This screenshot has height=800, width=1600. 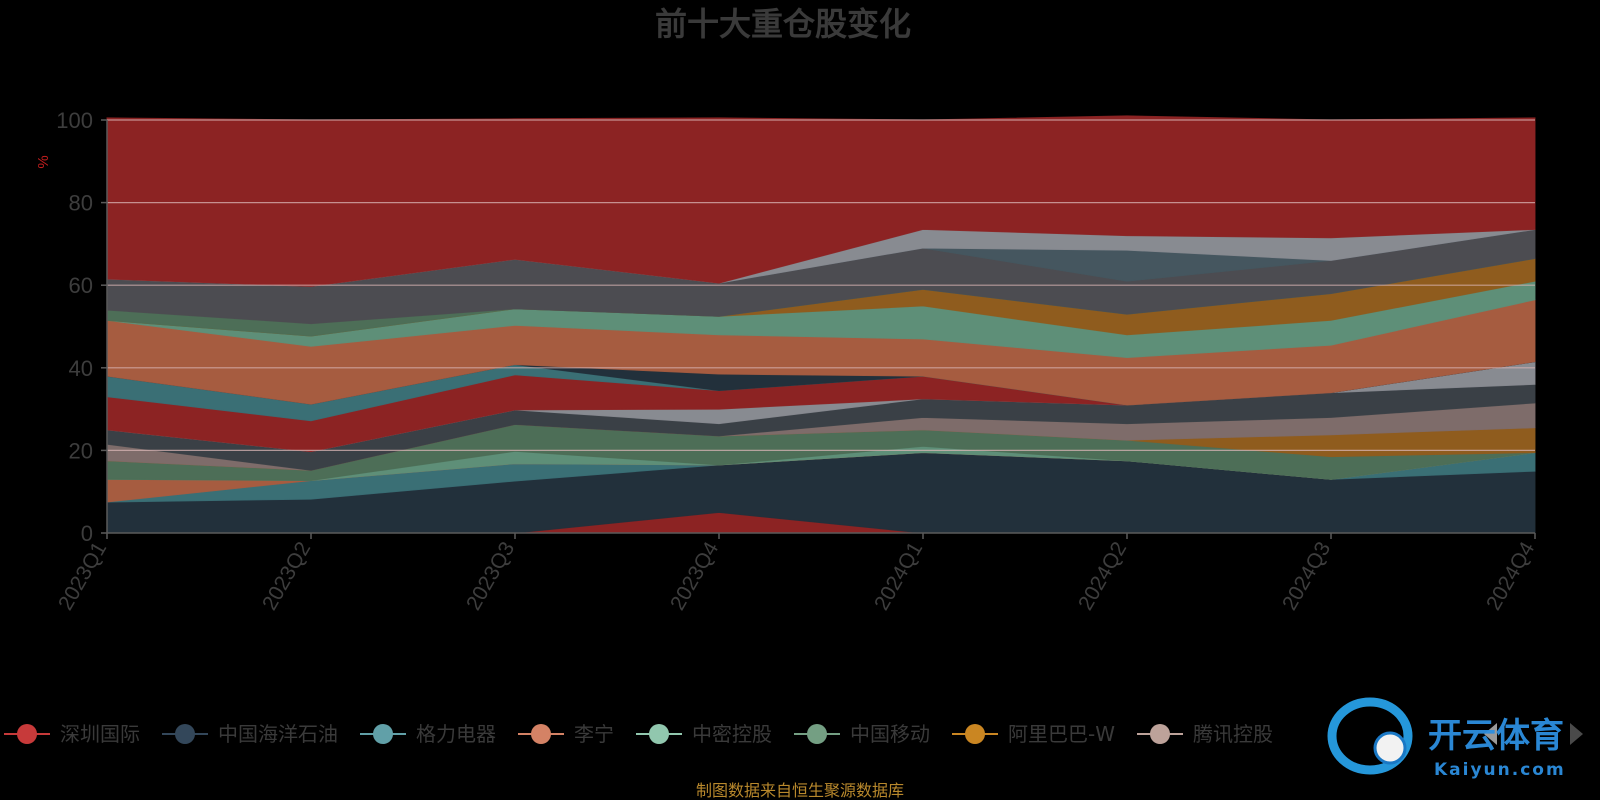 I want to click on legend-item-7: 腾讯控股, so click(x=1205, y=734).